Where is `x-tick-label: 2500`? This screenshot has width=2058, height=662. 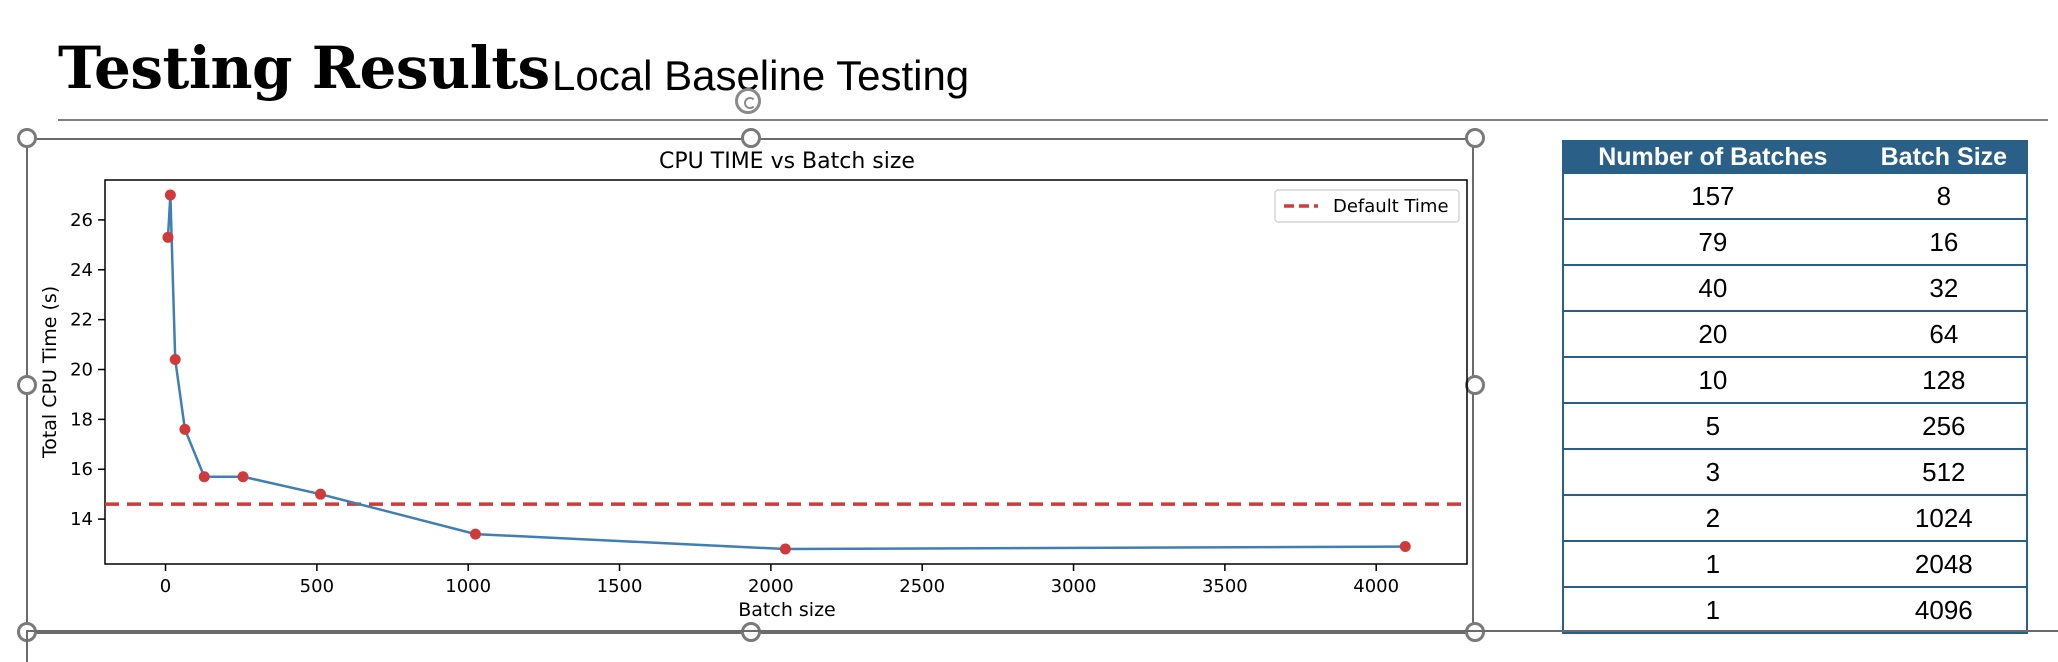 x-tick-label: 2500 is located at coordinates (922, 586).